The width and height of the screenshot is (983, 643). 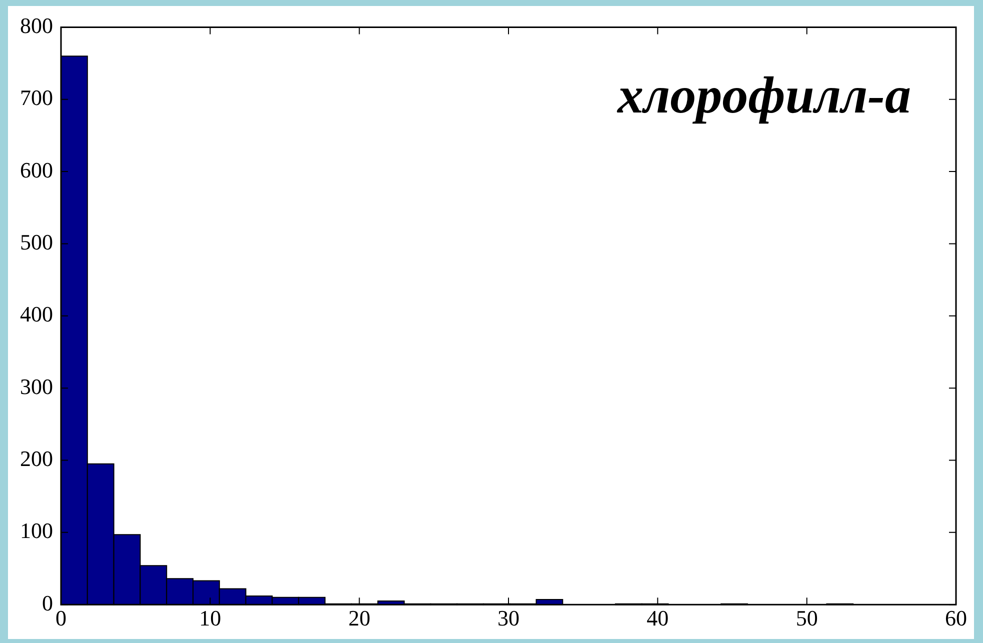 What do you see at coordinates (36, 25) in the screenshot?
I see `y-tick-label: 800` at bounding box center [36, 25].